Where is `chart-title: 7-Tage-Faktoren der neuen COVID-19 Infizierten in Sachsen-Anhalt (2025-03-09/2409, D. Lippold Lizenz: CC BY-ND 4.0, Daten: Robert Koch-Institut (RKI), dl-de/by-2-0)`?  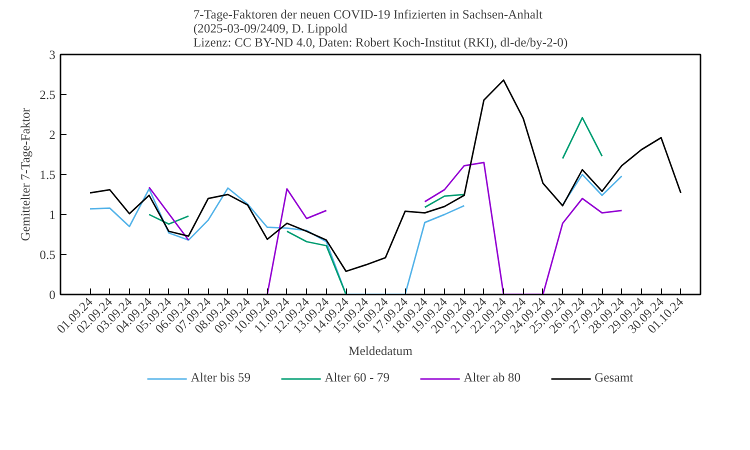 chart-title: 7-Tage-Faktoren der neuen COVID-19 Infizierten in Sachsen-Anhalt (2025-03-09/2409, D. Lippold Lizenz: CC BY-ND 4.0, Daten: Robert Koch-Institut (RKI), dl-de/by-2-0) is located at coordinates (380, 29).